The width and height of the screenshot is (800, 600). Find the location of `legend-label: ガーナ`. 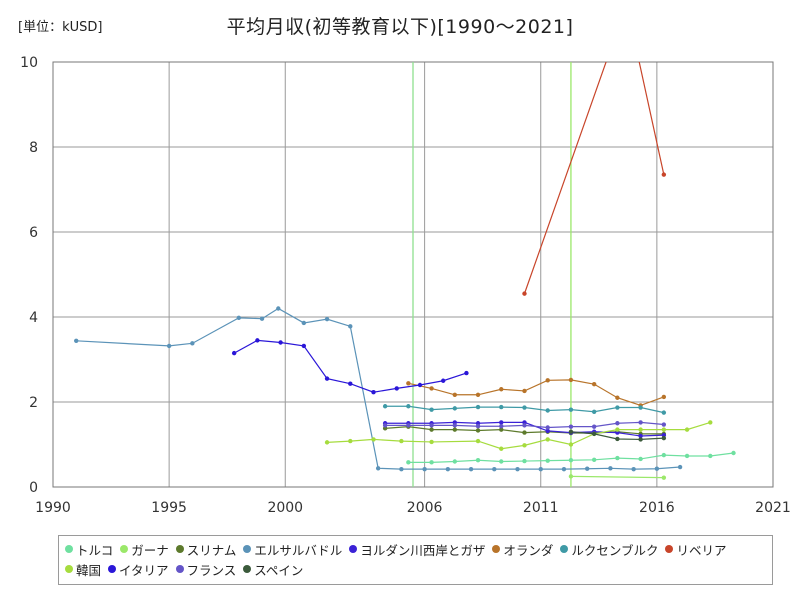

legend-label: ガーナ is located at coordinates (150, 550).